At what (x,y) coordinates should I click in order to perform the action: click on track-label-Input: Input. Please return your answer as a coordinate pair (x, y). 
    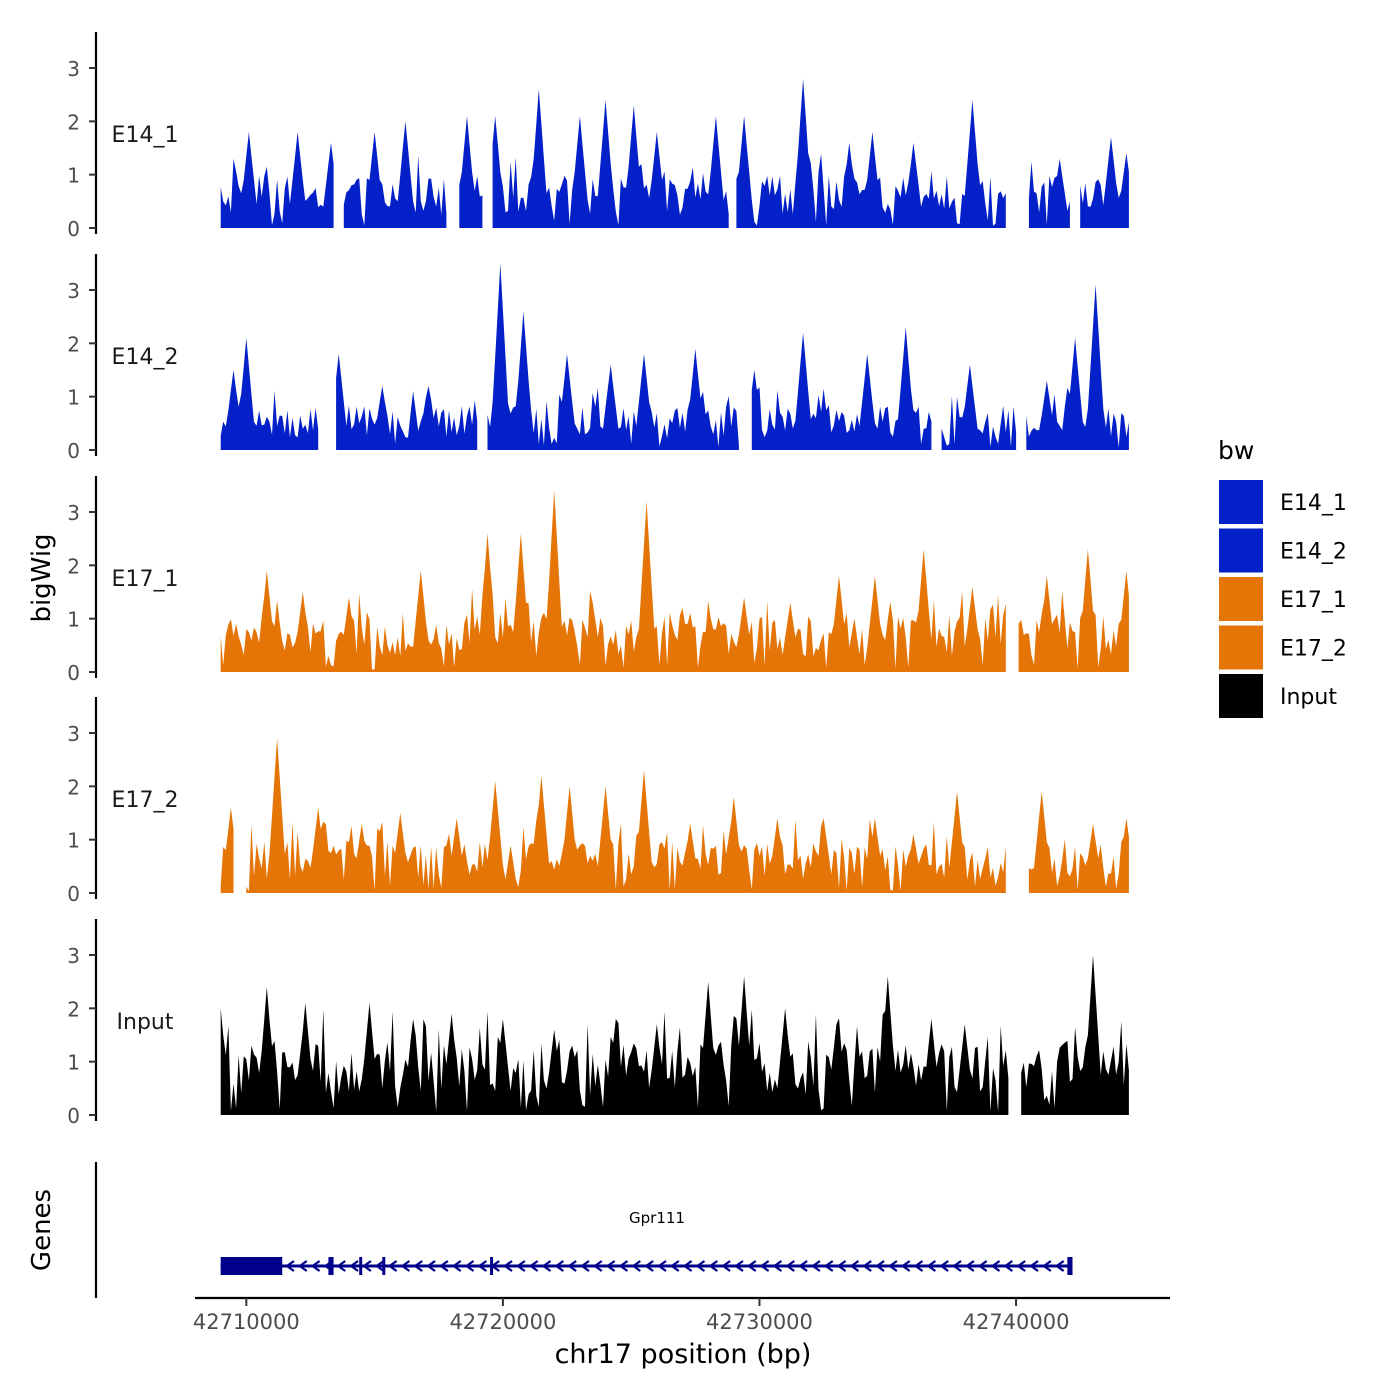
    Looking at the image, I should click on (145, 1022).